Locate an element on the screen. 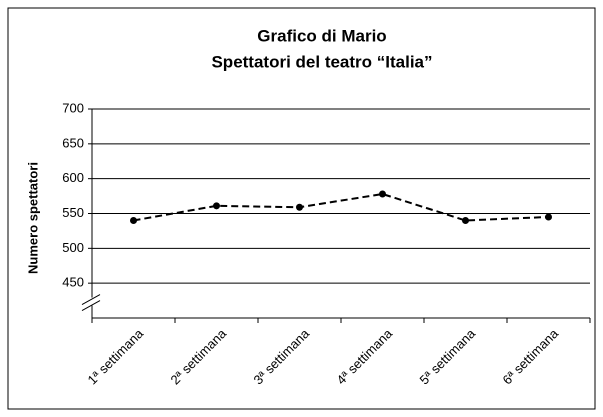  y-tick-label: 650 is located at coordinates (73, 142).